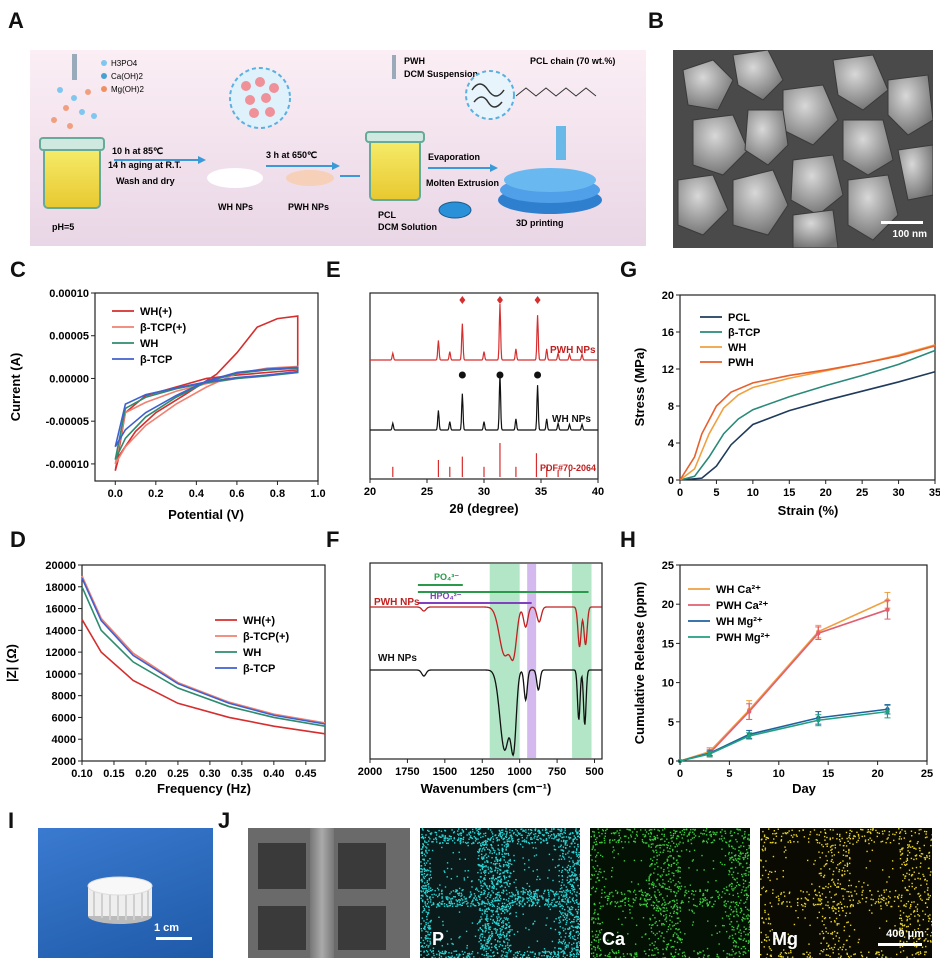 This screenshot has width=940, height=964. Describe the element at coordinates (407, 772) in the screenshot. I see `x-tick-label: 1750` at that location.